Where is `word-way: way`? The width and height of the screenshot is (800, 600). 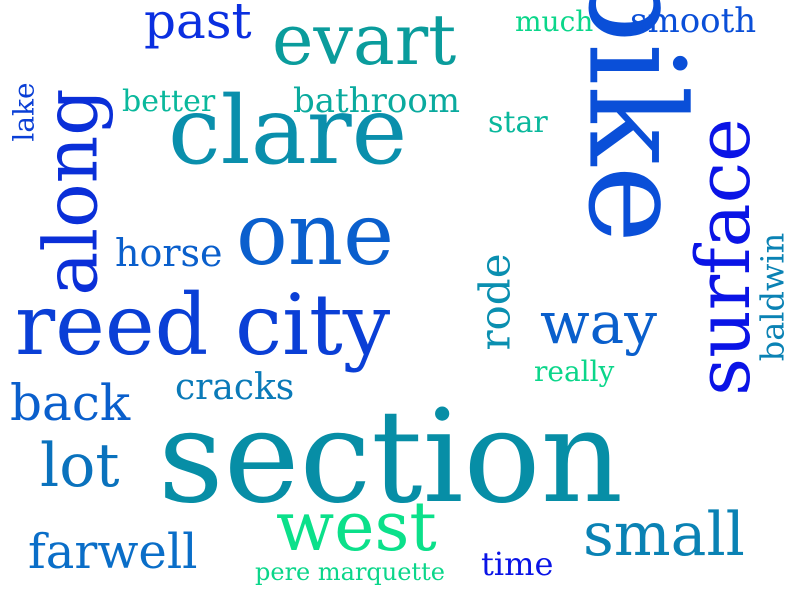 word-way: way is located at coordinates (598, 323).